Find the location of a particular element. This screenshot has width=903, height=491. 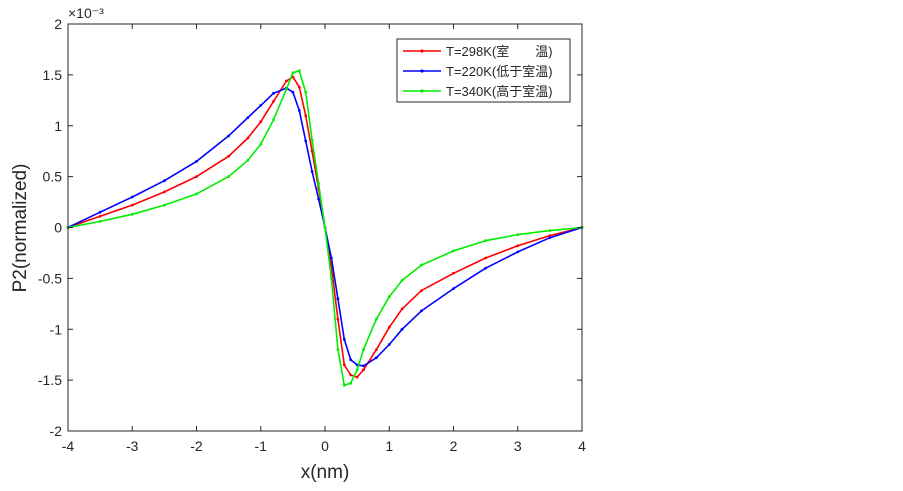

y-tick-label: -2 is located at coordinates (56, 431).